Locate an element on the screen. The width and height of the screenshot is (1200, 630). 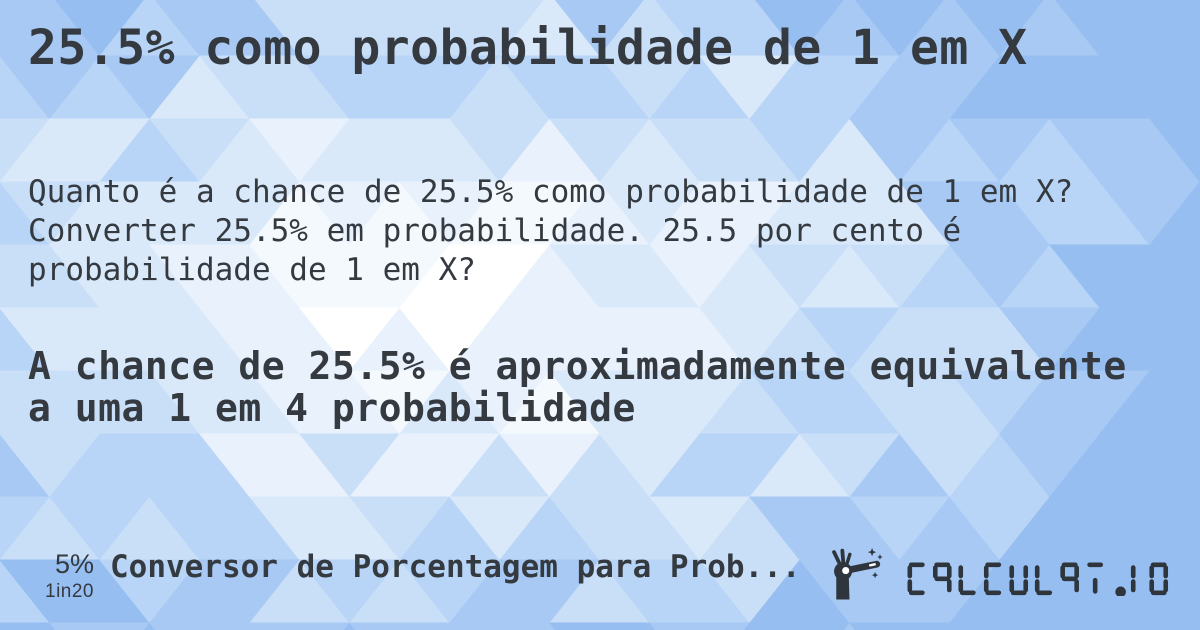
badge-percent-label: 5% is located at coordinates (74, 564).